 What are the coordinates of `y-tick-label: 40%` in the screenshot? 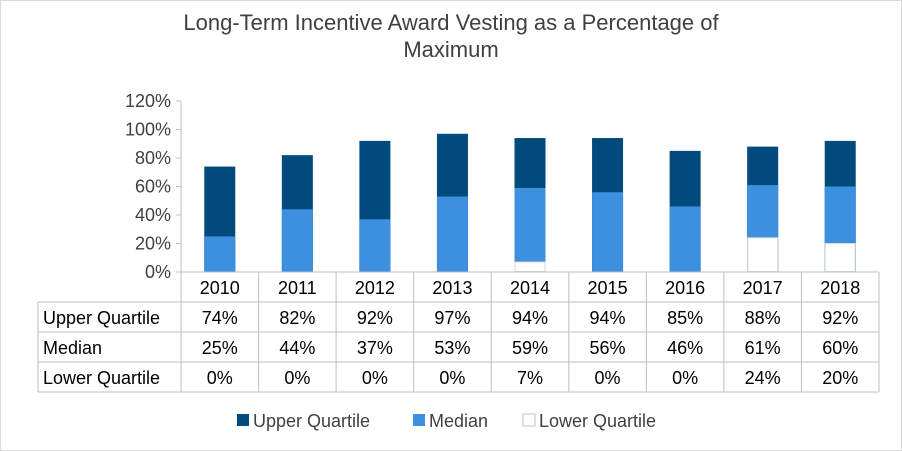 It's located at (153, 215).